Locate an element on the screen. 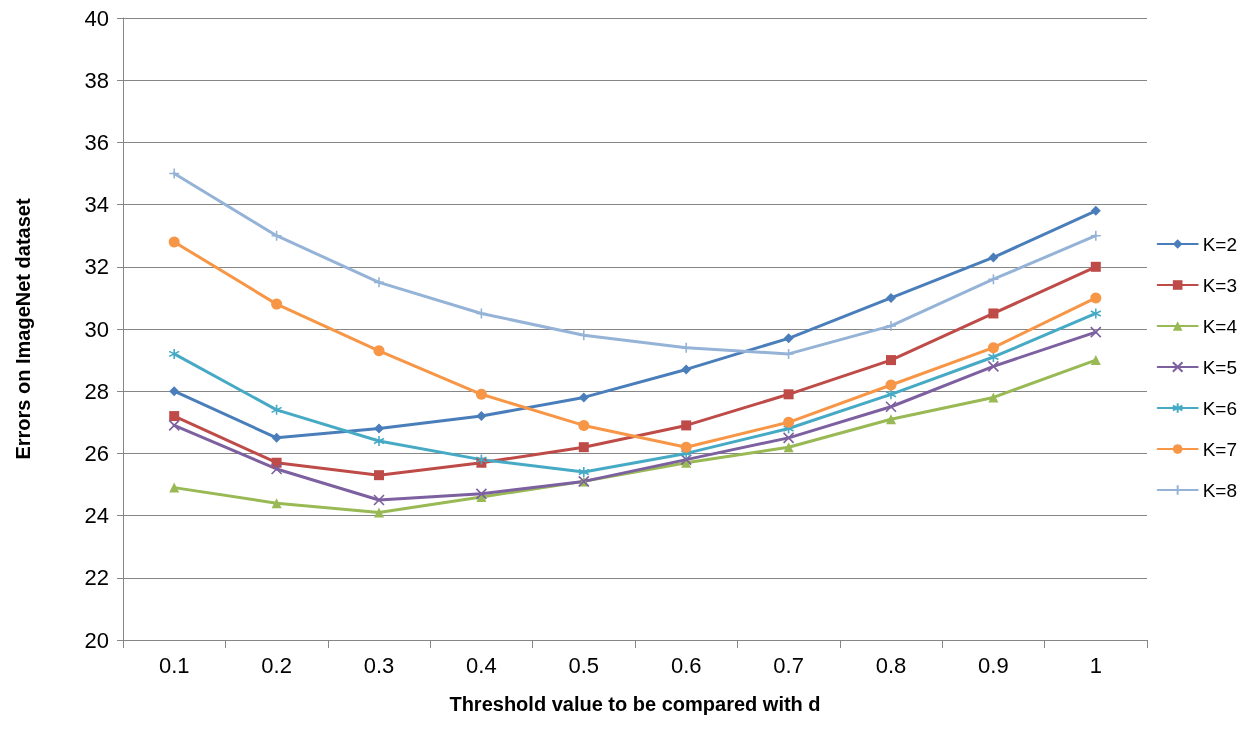 The height and width of the screenshot is (734, 1250). x-tick-label: 1 is located at coordinates (1095, 665).